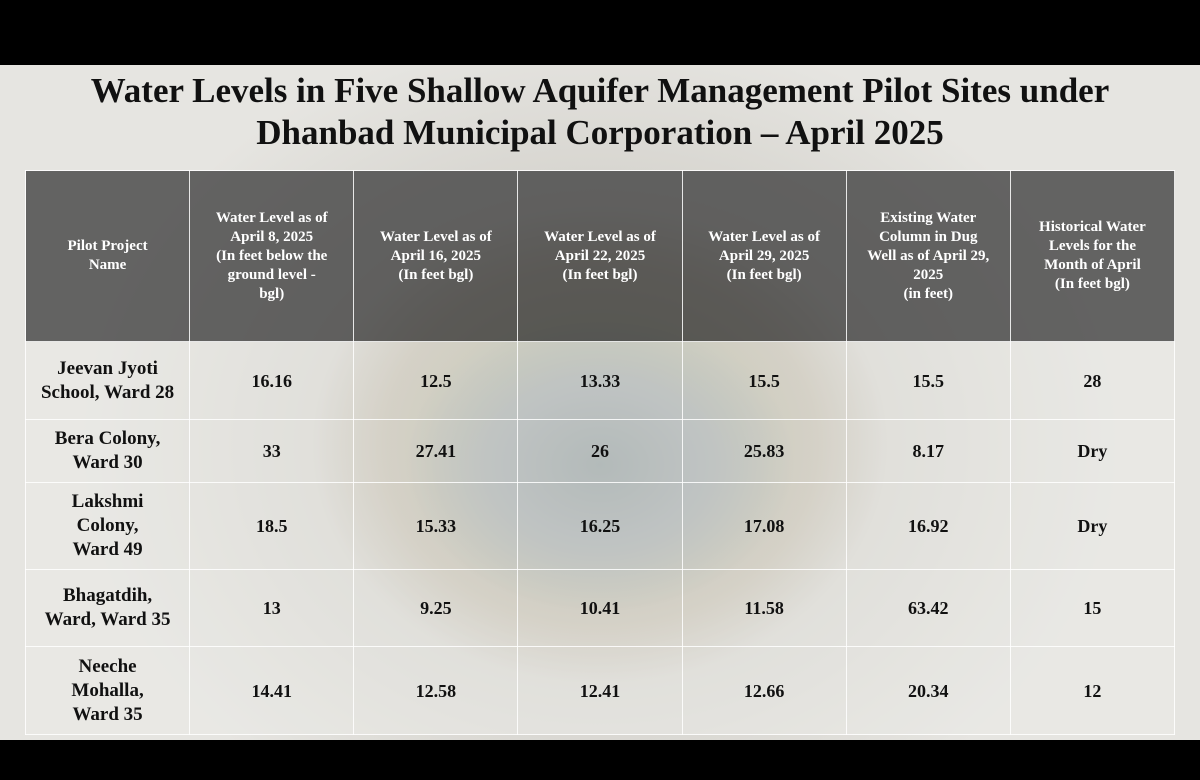 The image size is (1200, 780). What do you see at coordinates (1092, 690) in the screenshot?
I see `cell-value: 12` at bounding box center [1092, 690].